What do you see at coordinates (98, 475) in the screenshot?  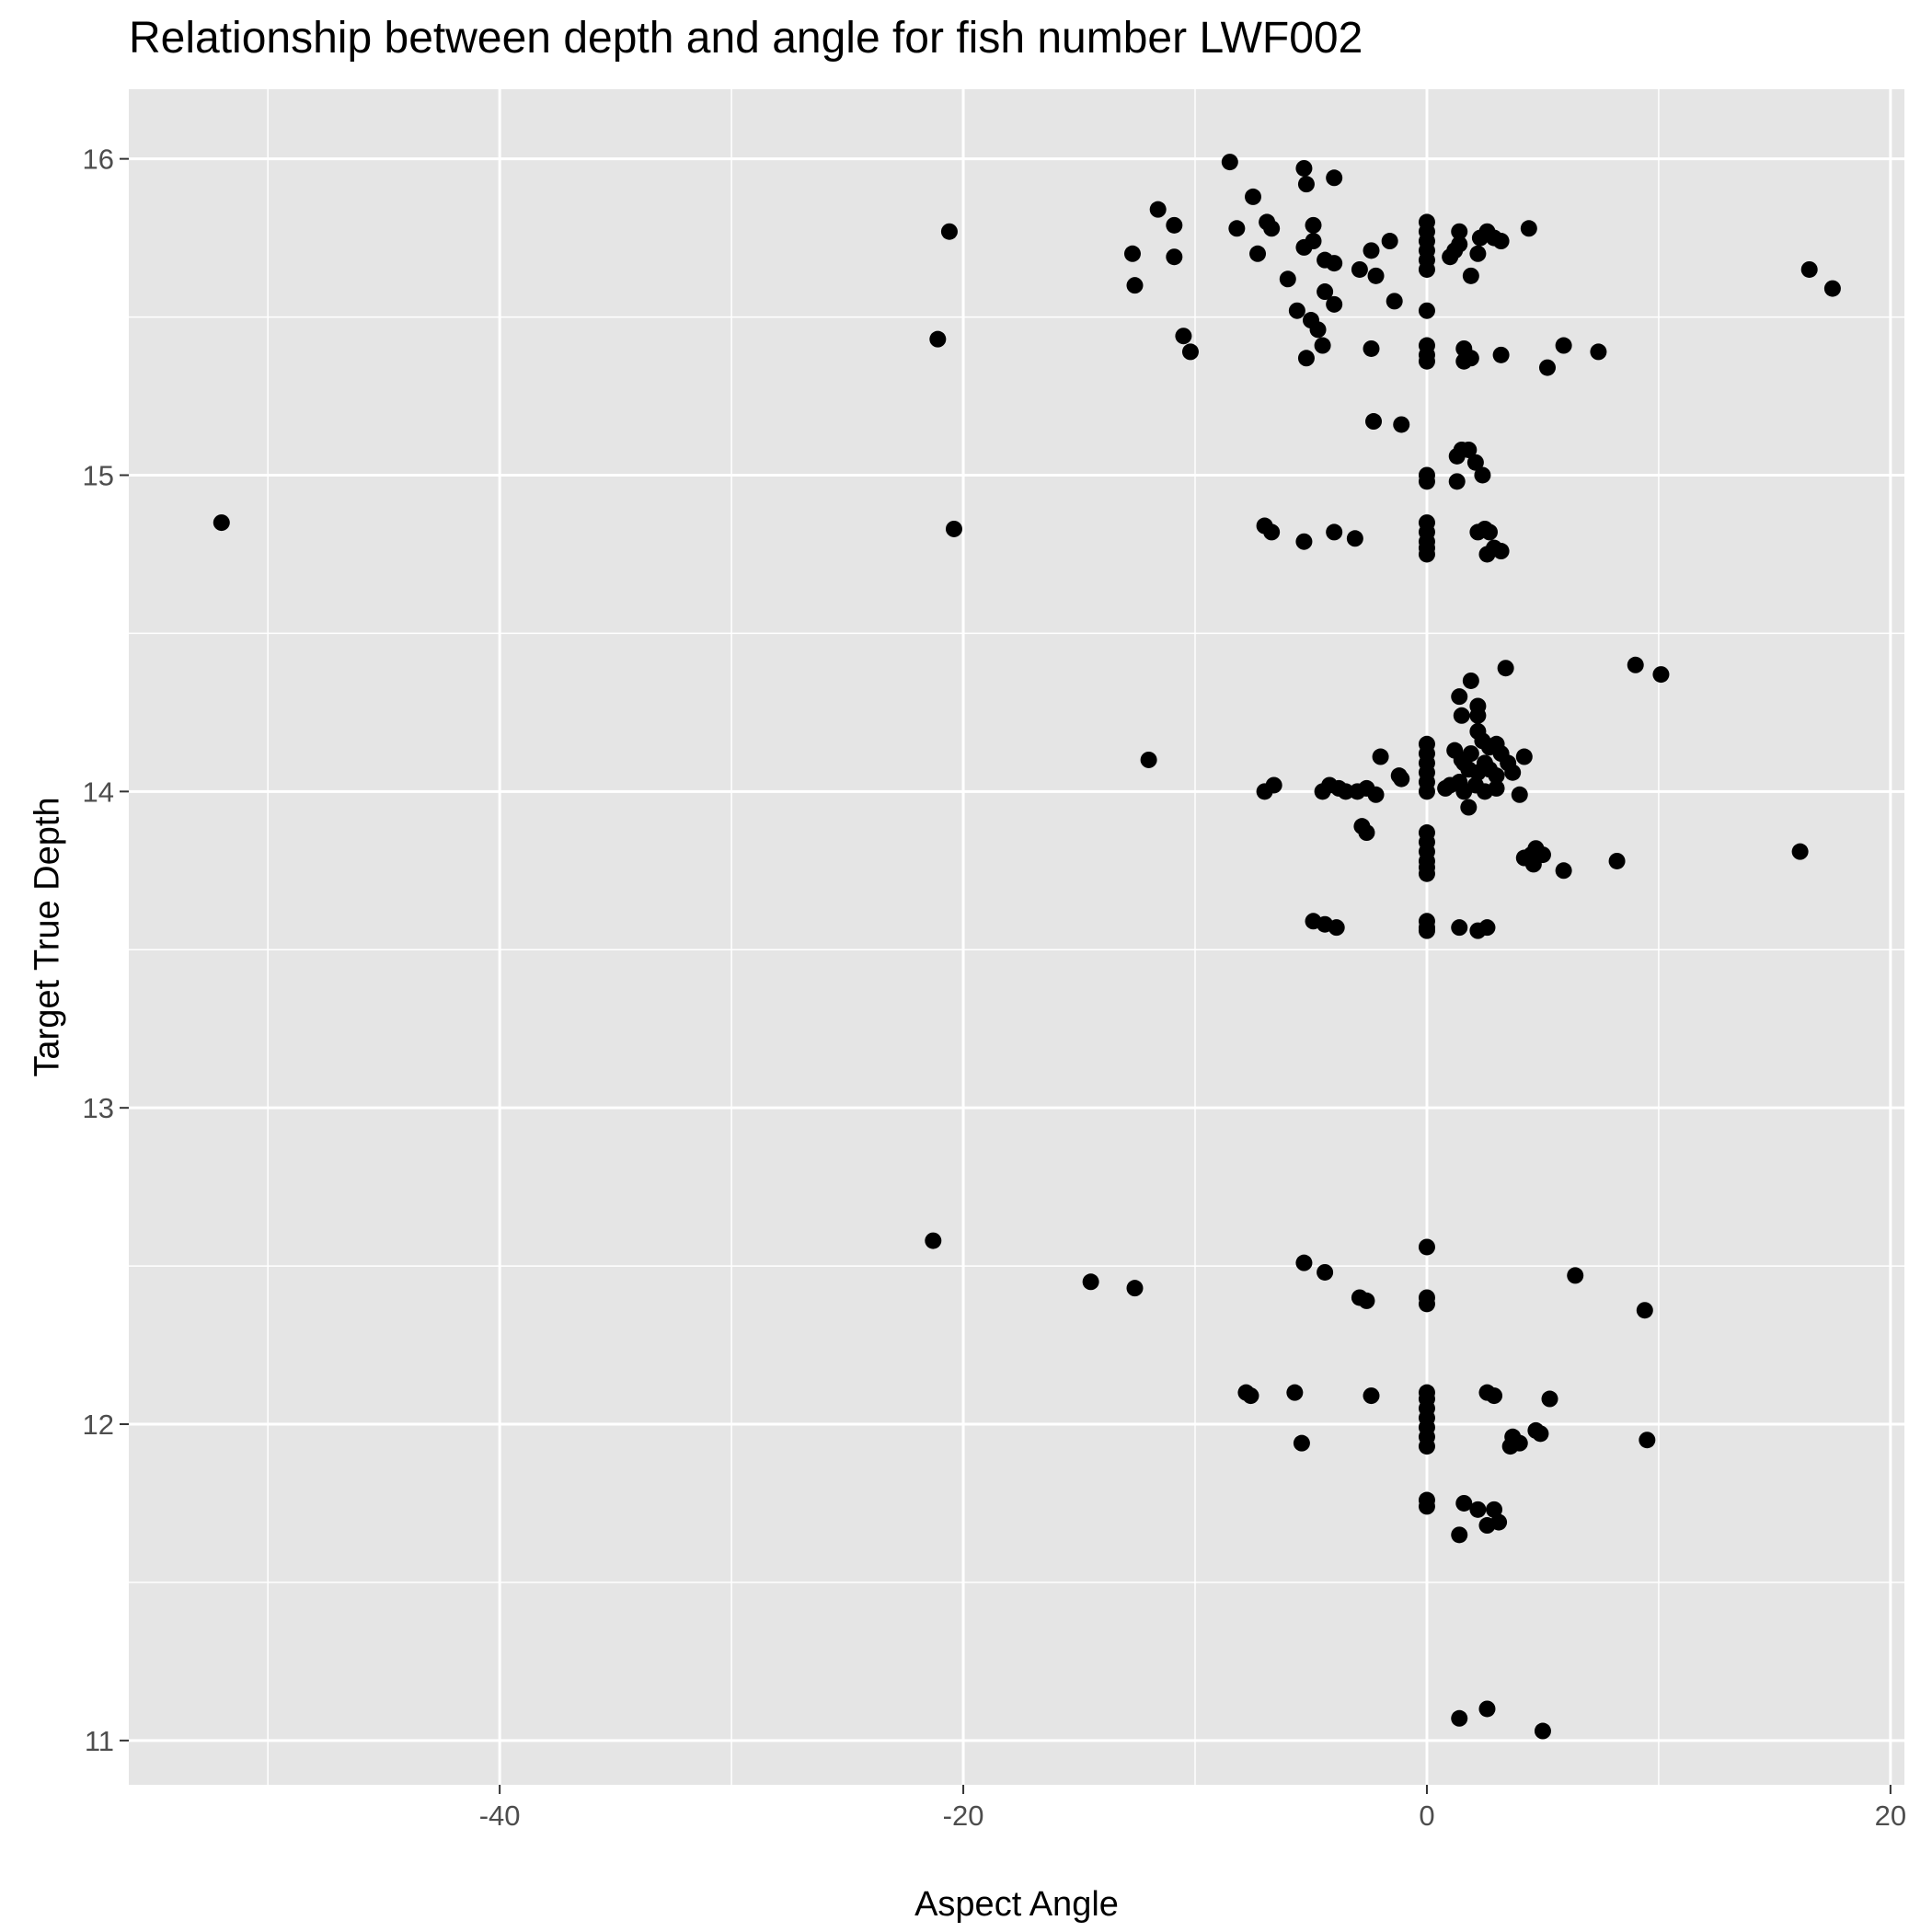 I see `y-tick-label: 15` at bounding box center [98, 475].